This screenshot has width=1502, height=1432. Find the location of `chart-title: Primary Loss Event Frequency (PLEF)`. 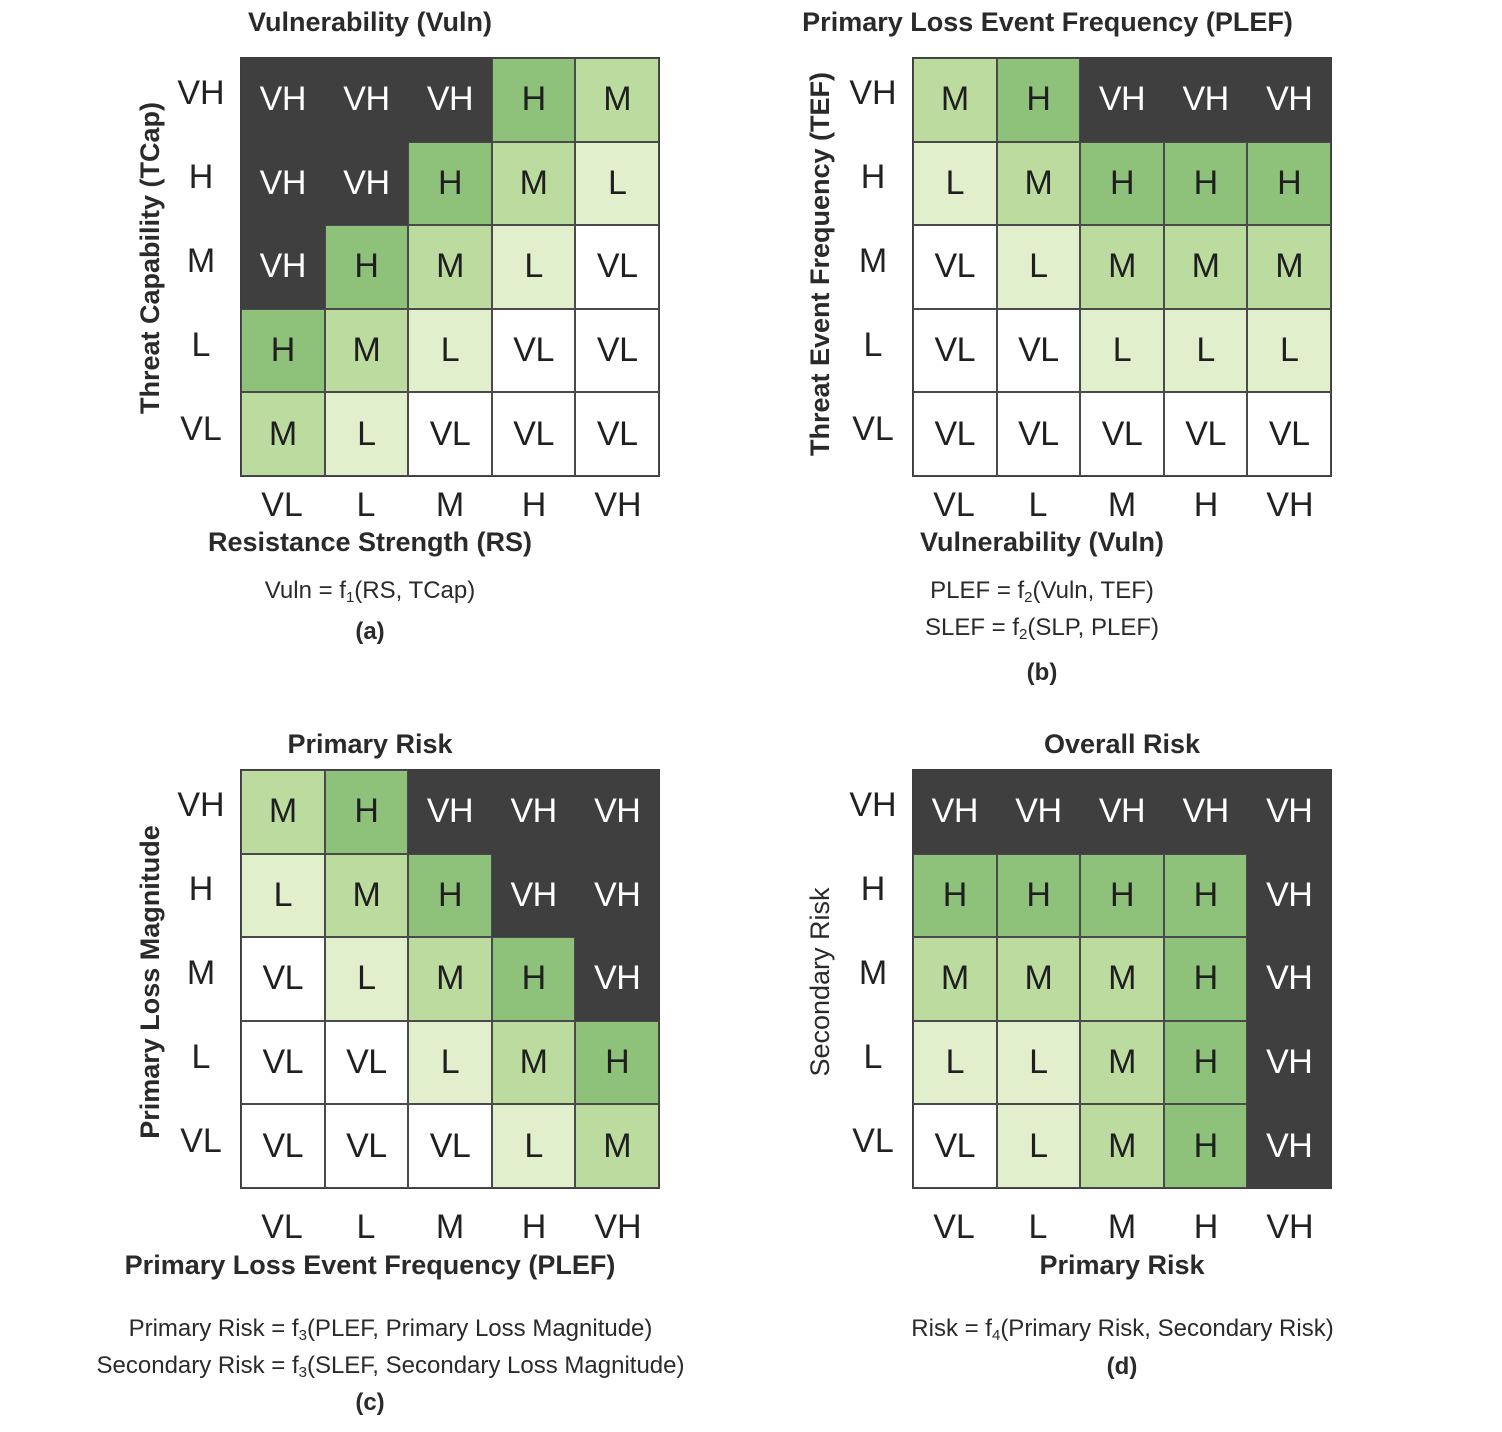

chart-title: Primary Loss Event Frequency (PLEF) is located at coordinates (1047, 22).